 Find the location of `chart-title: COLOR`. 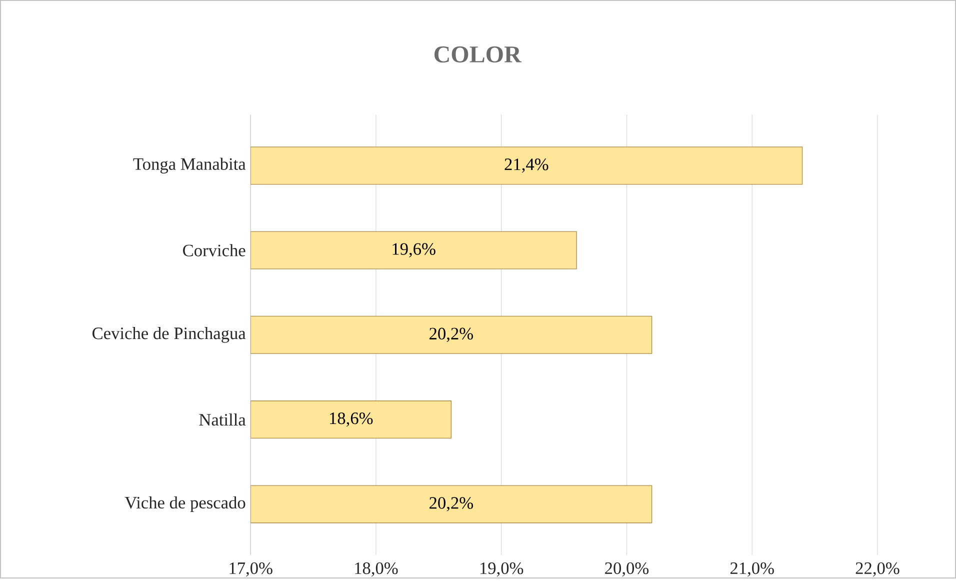

chart-title: COLOR is located at coordinates (478, 54).